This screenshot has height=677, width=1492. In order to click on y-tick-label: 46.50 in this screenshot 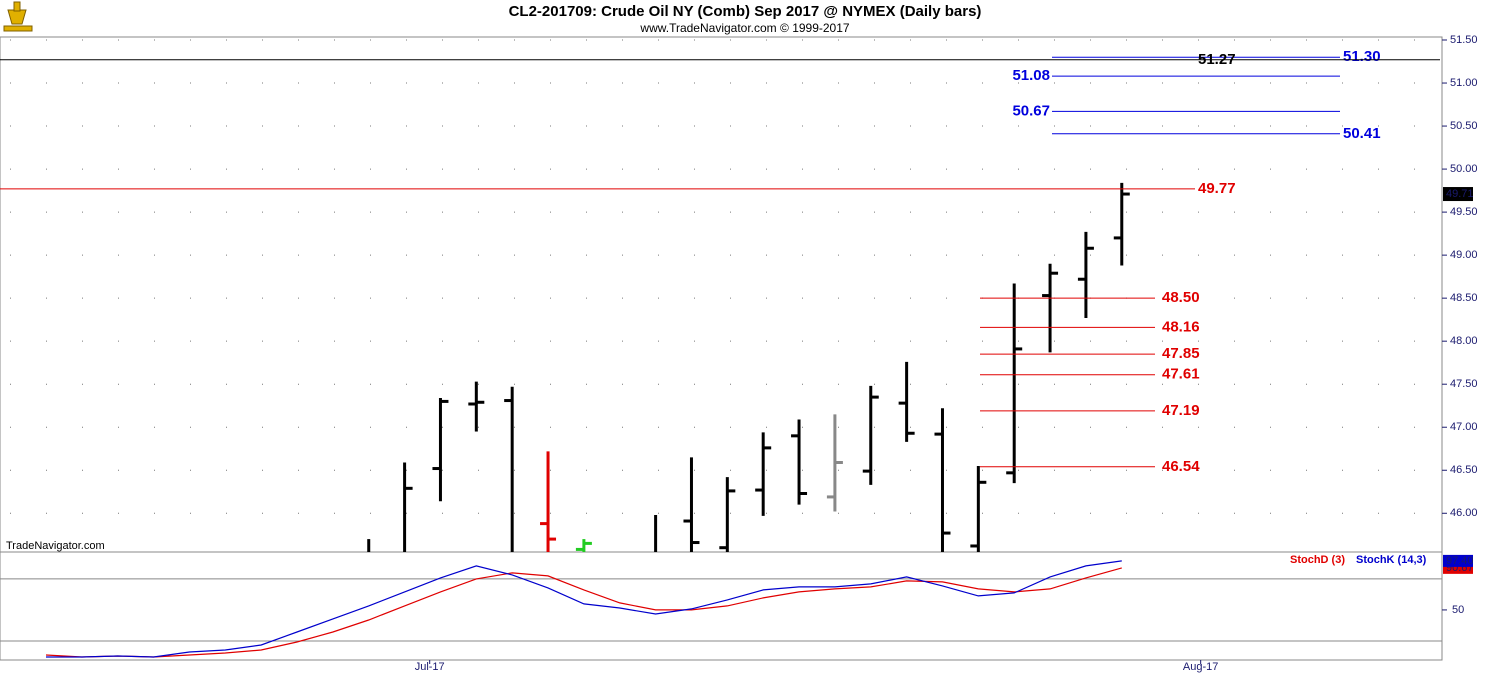, I will do `click(1464, 470)`.